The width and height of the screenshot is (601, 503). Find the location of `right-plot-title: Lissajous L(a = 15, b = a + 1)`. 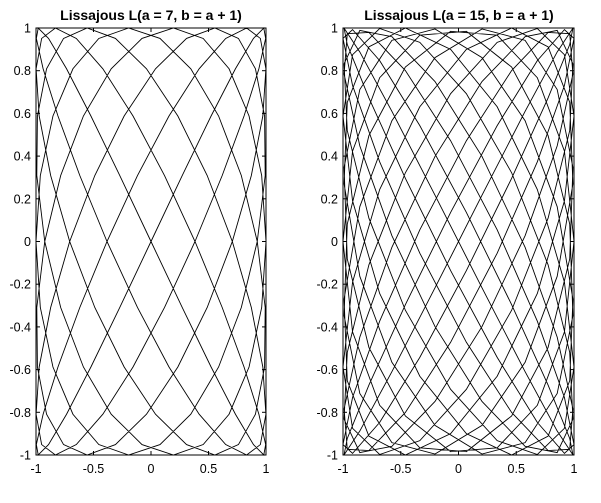

right-plot-title: Lissajous L(a = 15, b = a + 1) is located at coordinates (458, 15).